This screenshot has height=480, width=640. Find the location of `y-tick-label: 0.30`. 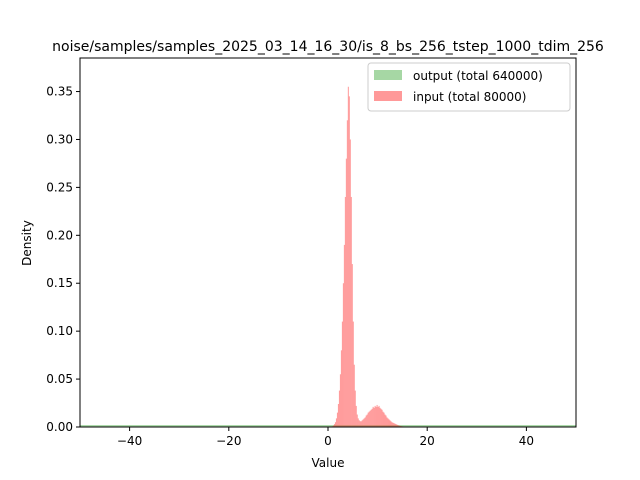

y-tick-label: 0.30 is located at coordinates (59, 139).